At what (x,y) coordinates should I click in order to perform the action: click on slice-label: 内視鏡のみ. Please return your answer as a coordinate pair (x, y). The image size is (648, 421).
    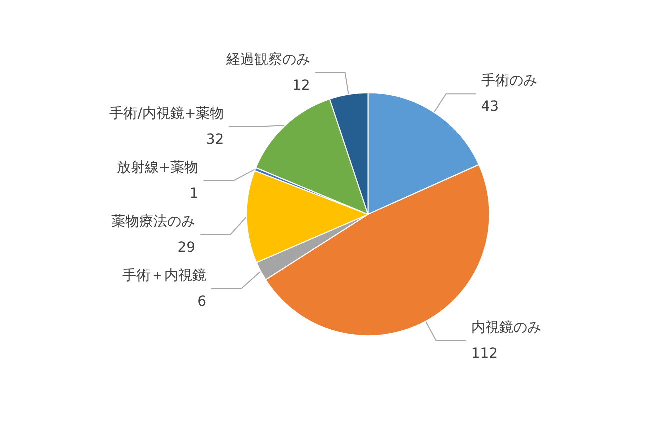
    Looking at the image, I should click on (506, 328).